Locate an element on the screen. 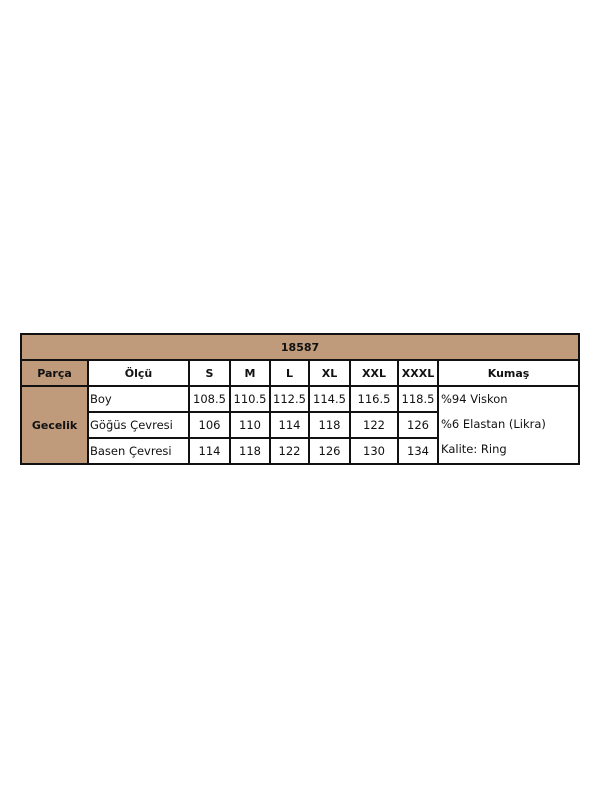  fabric-line: %94 Viskon is located at coordinates (474, 399).